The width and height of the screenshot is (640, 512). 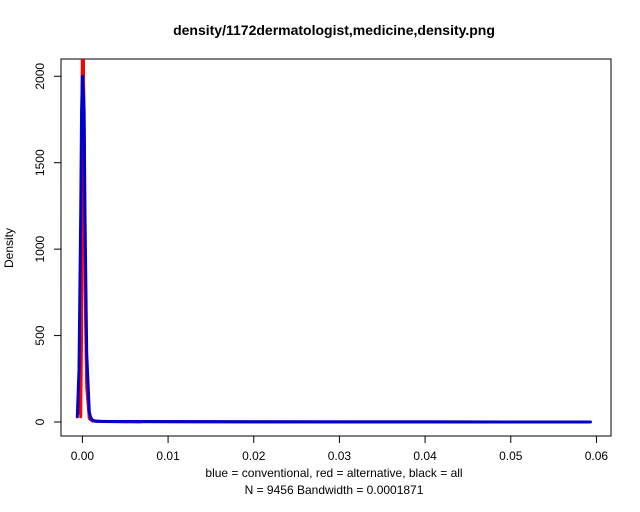 What do you see at coordinates (425, 456) in the screenshot?
I see `x-tick-label: 0.04` at bounding box center [425, 456].